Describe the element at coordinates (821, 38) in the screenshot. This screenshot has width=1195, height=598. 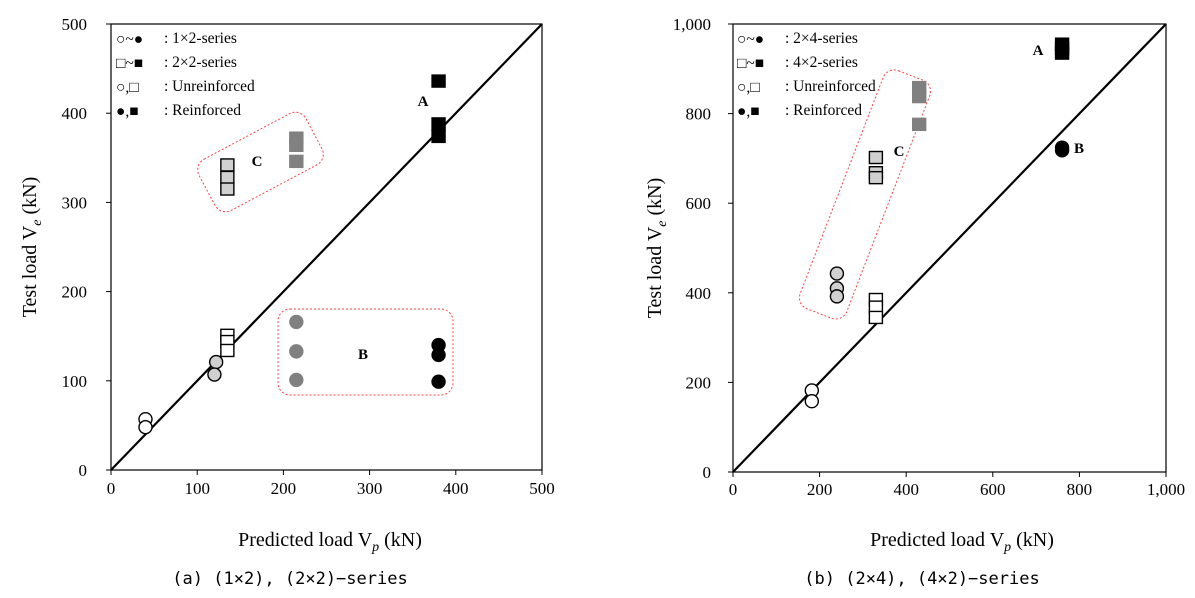
I see `legend-label: : 2×4-series` at that location.